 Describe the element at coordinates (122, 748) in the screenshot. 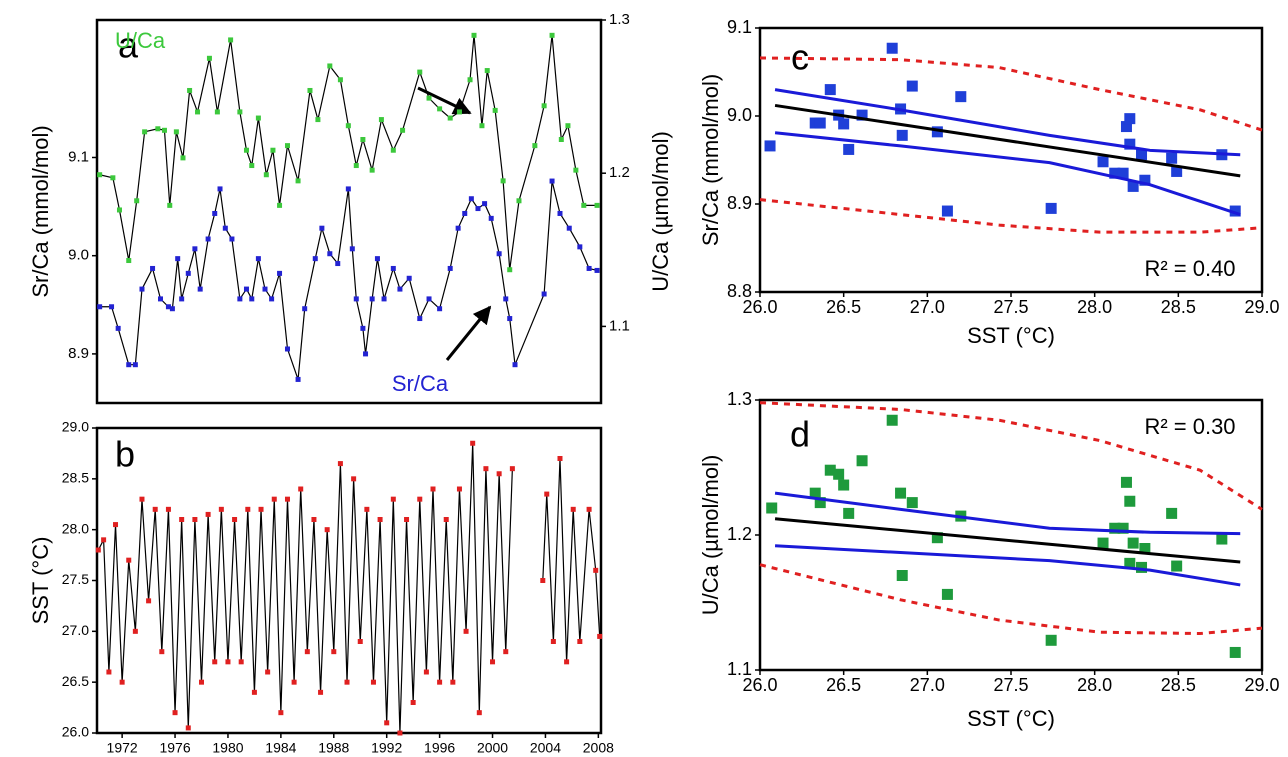

I see `x-tick-label: 1972` at that location.